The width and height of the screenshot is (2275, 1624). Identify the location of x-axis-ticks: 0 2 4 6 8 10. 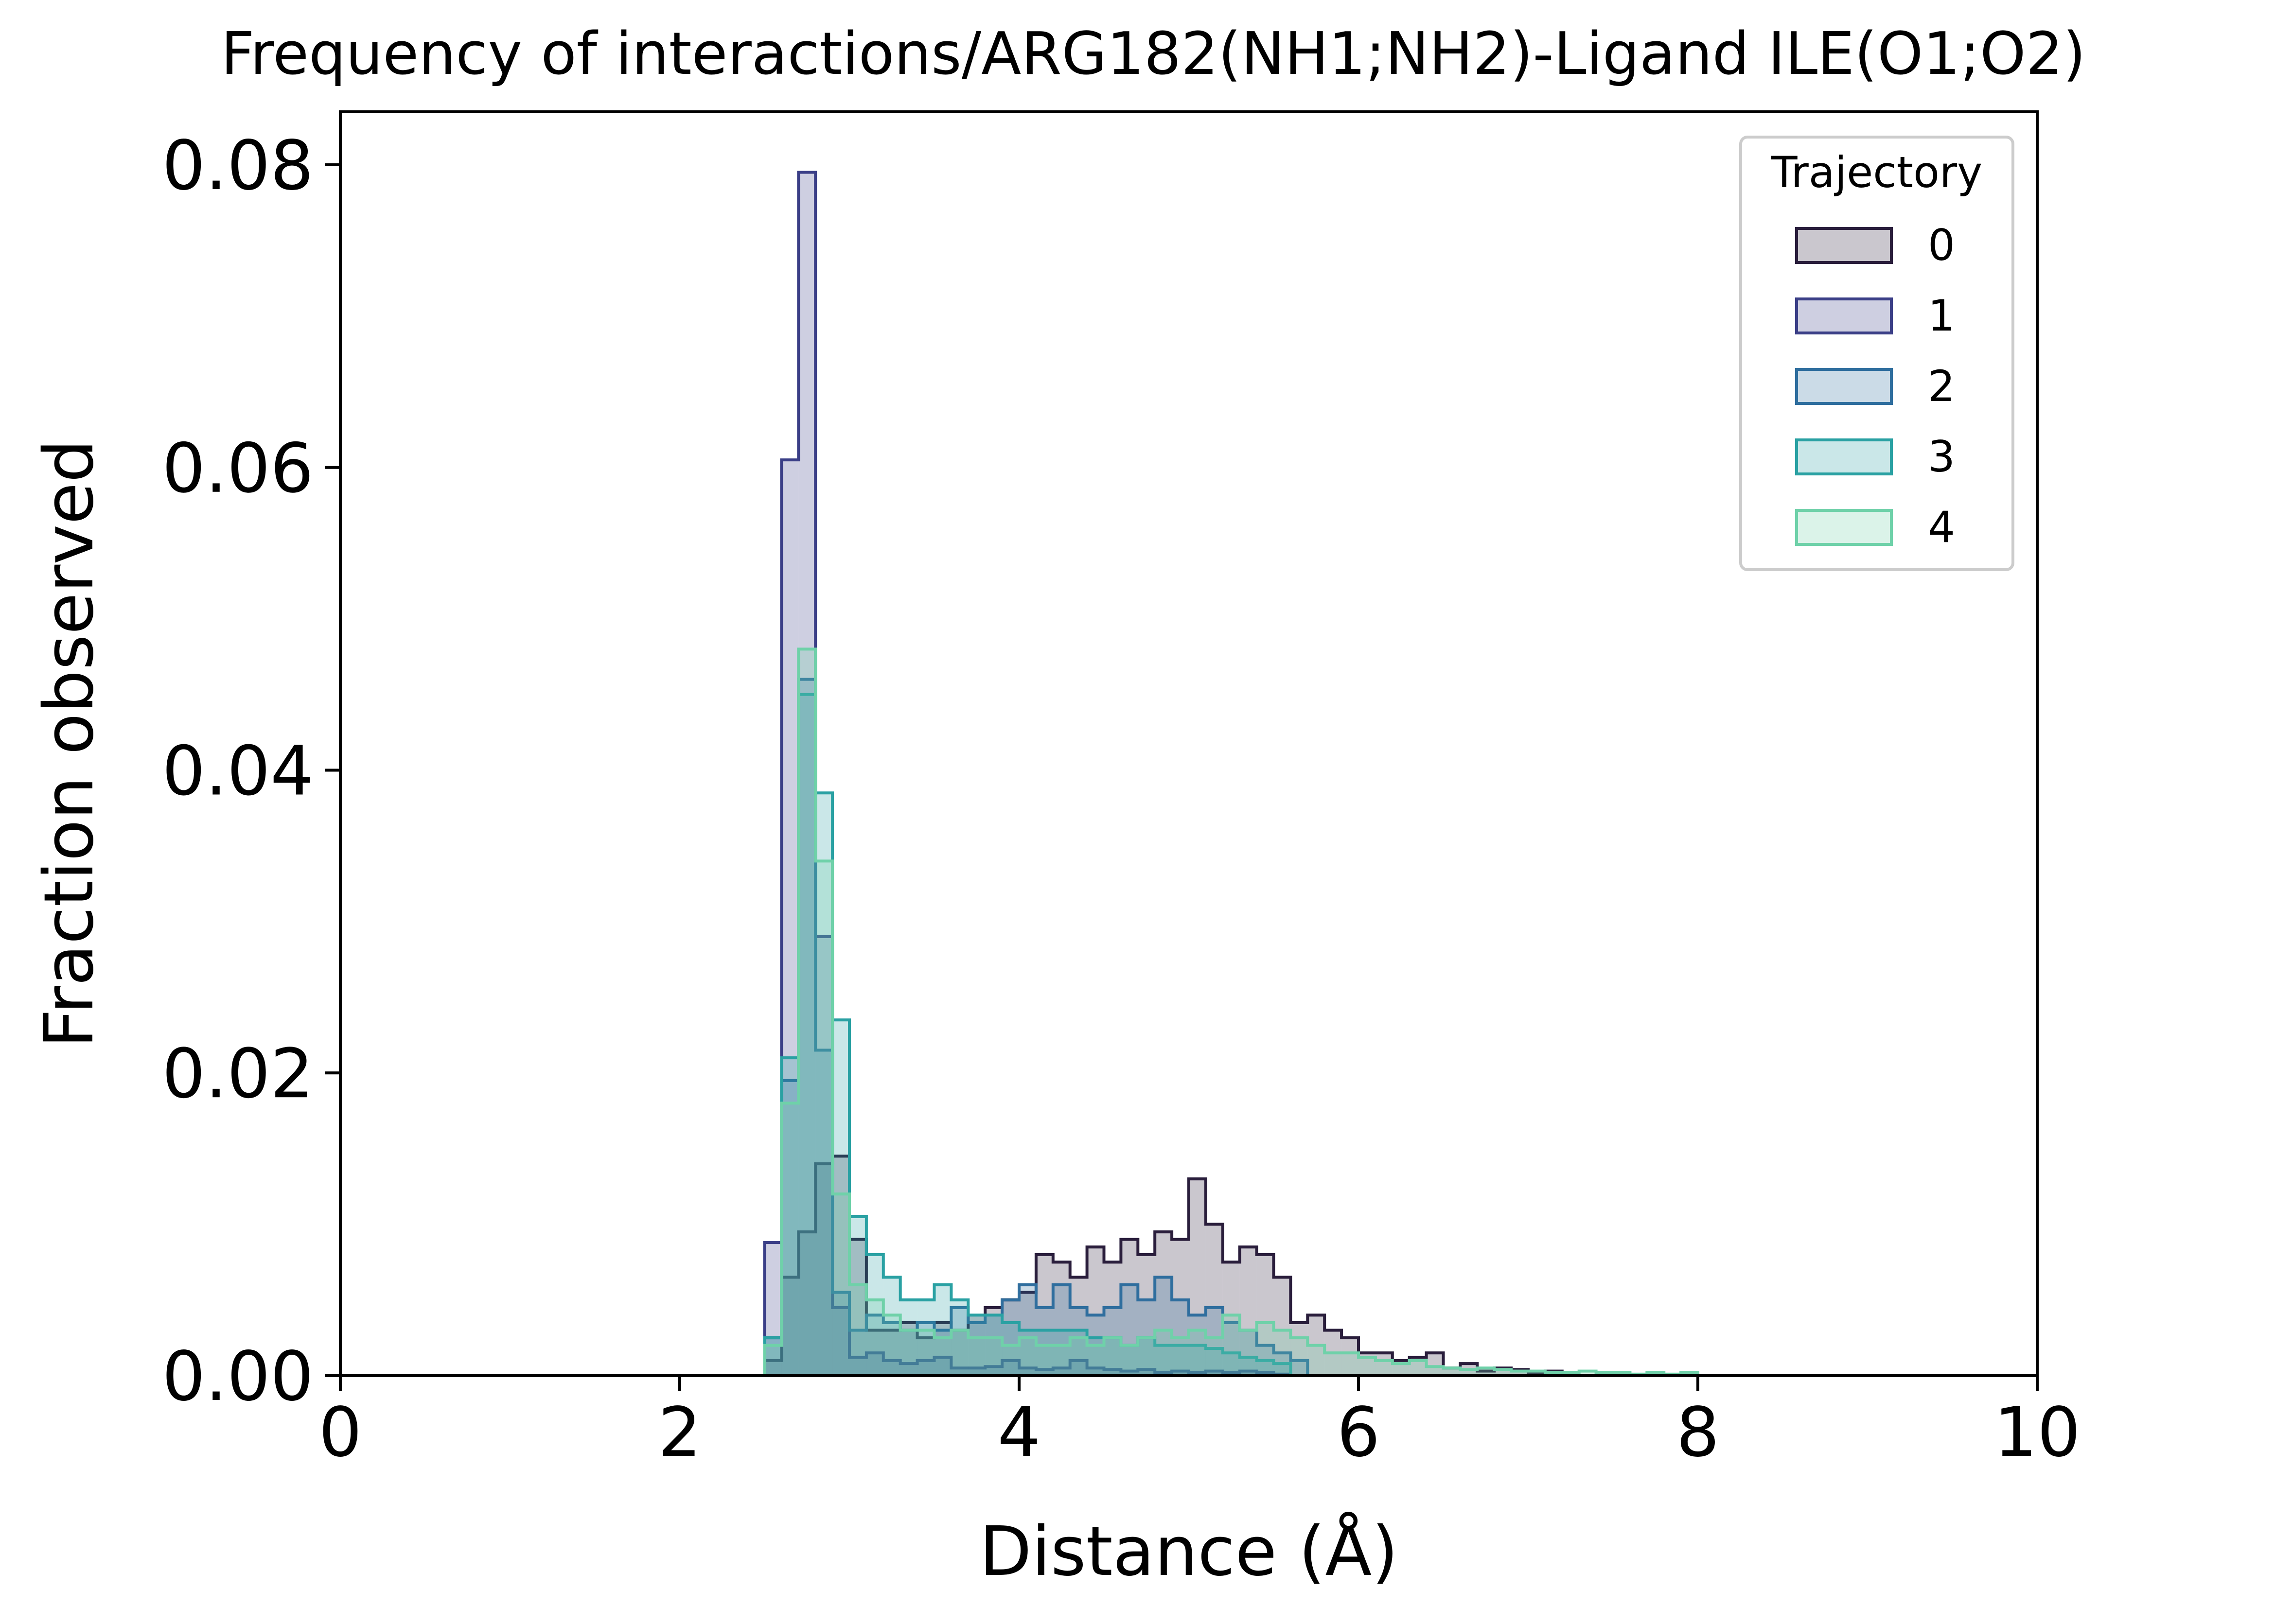
(1199, 1424).